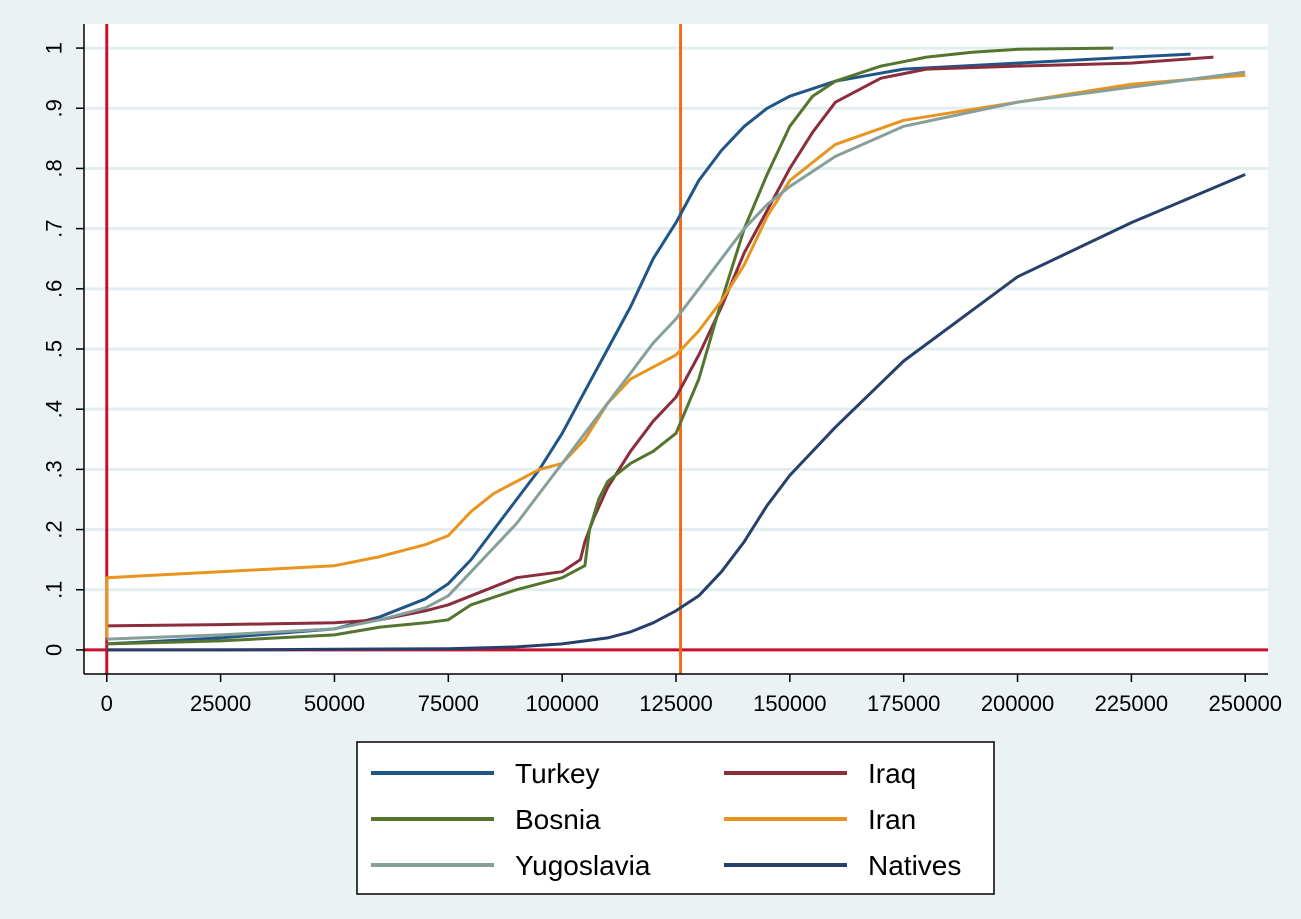 Image resolution: width=1301 pixels, height=919 pixels. Describe the element at coordinates (558, 819) in the screenshot. I see `legend-label-bosnia: Bosnia` at that location.